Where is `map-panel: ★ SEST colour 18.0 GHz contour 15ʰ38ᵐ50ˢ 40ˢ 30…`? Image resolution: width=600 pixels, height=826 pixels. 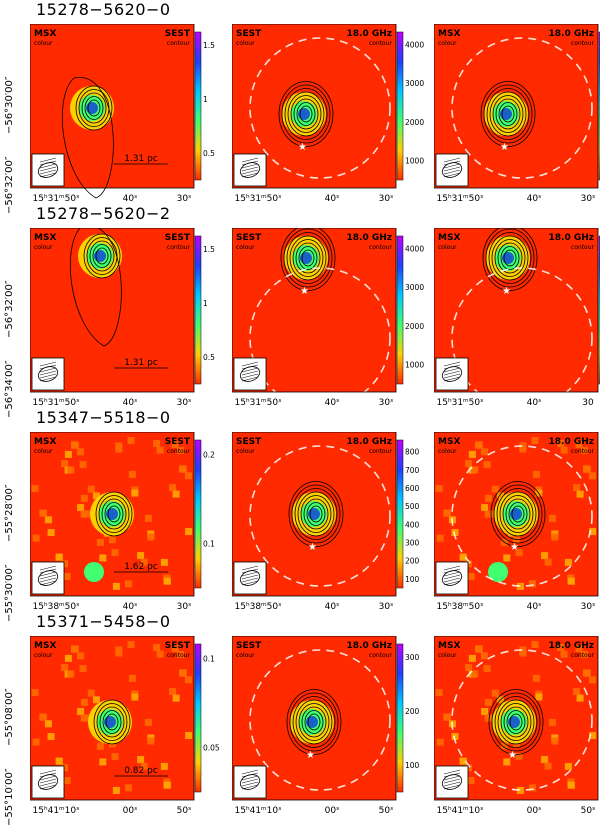
map-panel: ★ SEST colour 18.0 GHz contour 15ʰ38ᵐ50ˢ 40ˢ 30… is located at coordinates (334, 525).